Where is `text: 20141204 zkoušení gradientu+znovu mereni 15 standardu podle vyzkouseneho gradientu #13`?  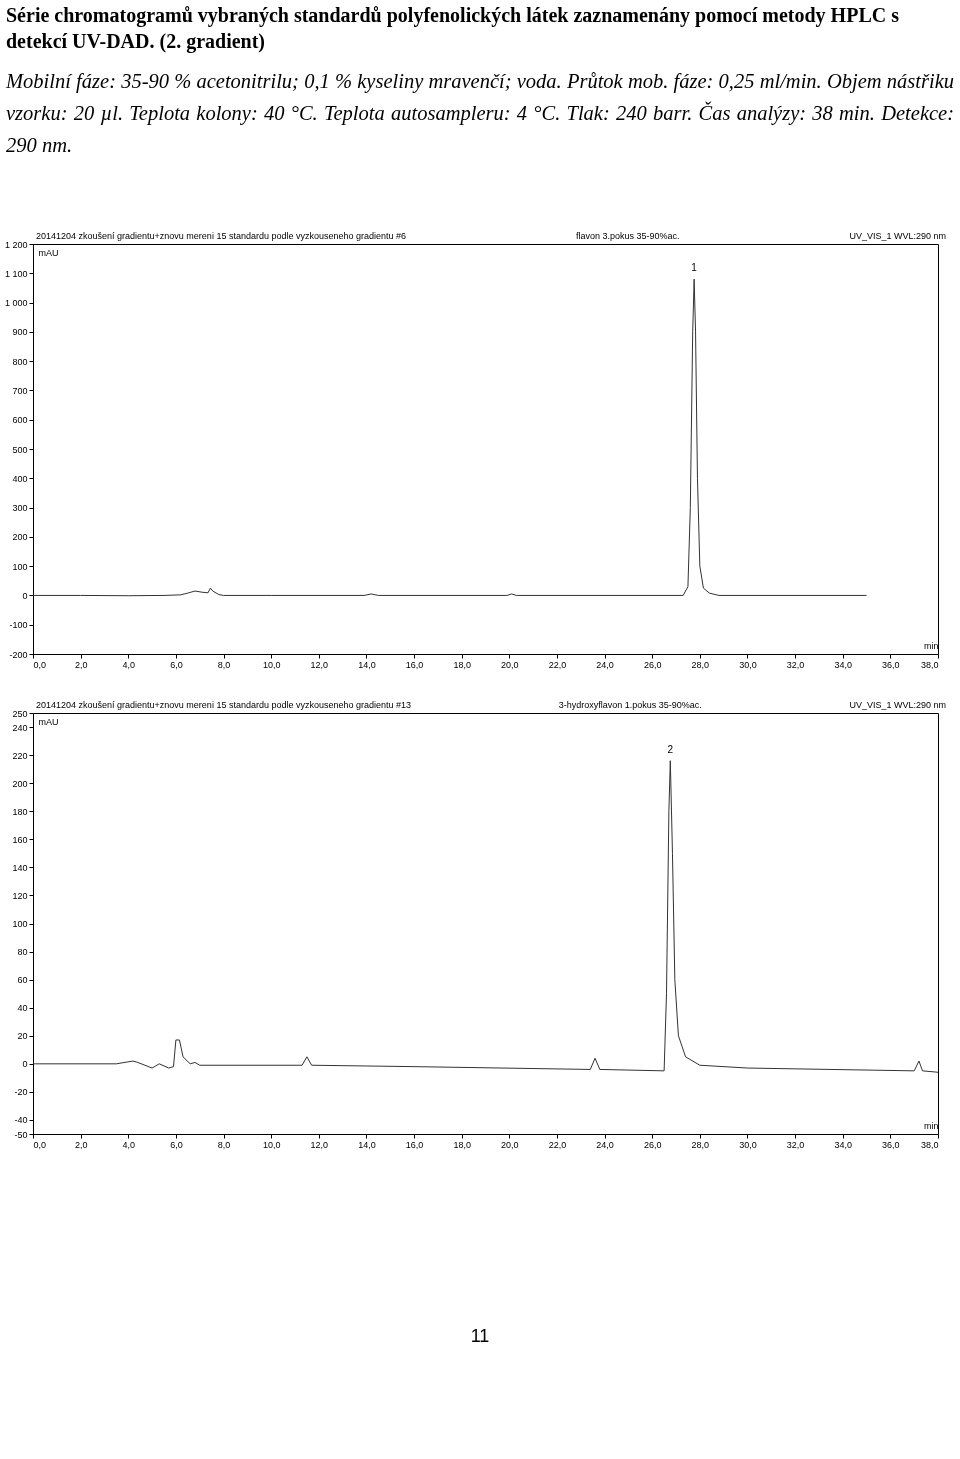
text: 20141204 zkoušení gradientu+znovu mereni 15 standardu podle vyzkouseneho gradientu #13 is located at coordinates (224, 706).